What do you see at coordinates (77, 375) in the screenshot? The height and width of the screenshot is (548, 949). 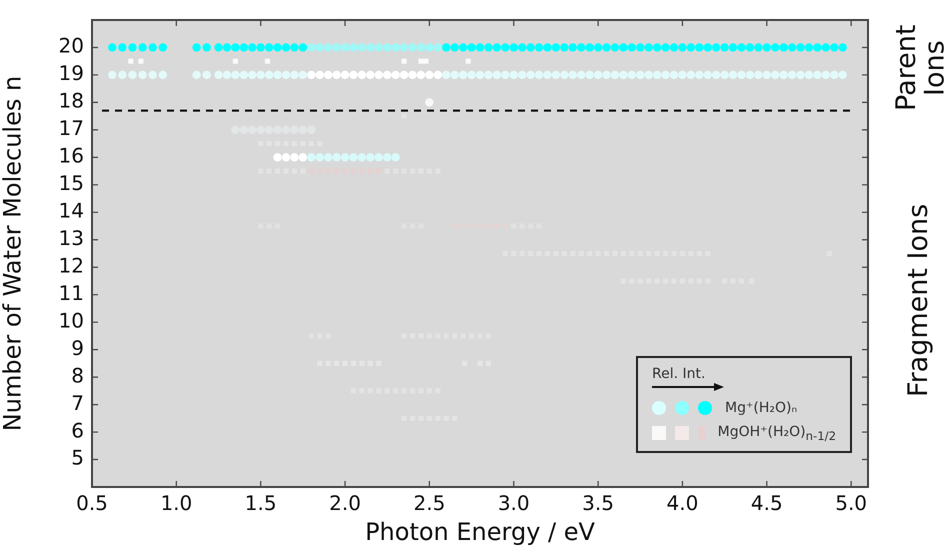 I see `y-tick-label: 8` at bounding box center [77, 375].